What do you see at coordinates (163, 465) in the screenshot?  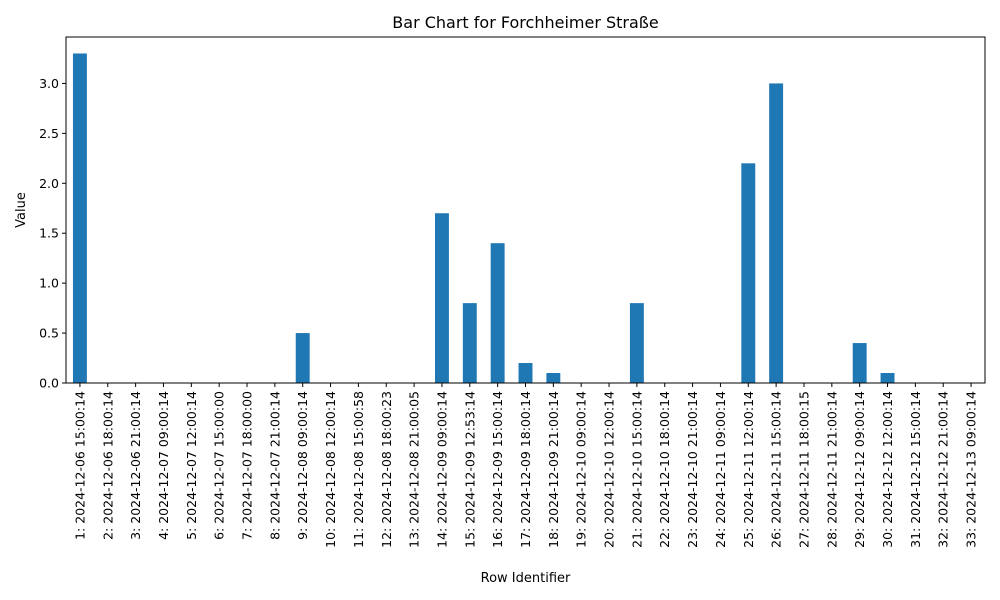 I see `x-tick-label: 4: 2024-12-07 09:00:14` at bounding box center [163, 465].